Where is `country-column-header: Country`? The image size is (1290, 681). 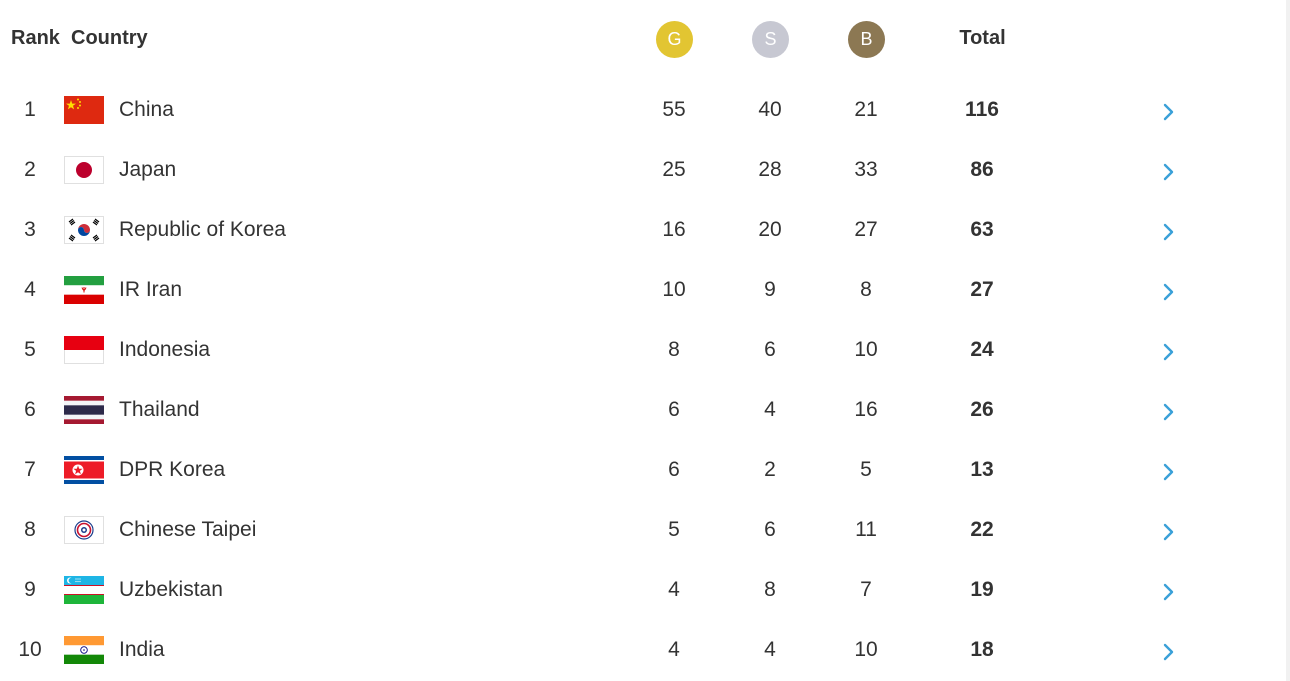
country-column-header: Country is located at coordinates (109, 38).